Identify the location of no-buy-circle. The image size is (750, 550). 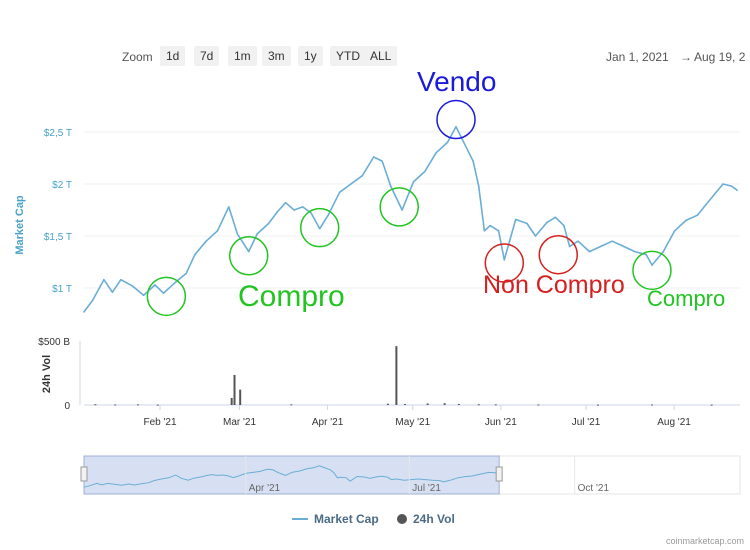
(558, 254).